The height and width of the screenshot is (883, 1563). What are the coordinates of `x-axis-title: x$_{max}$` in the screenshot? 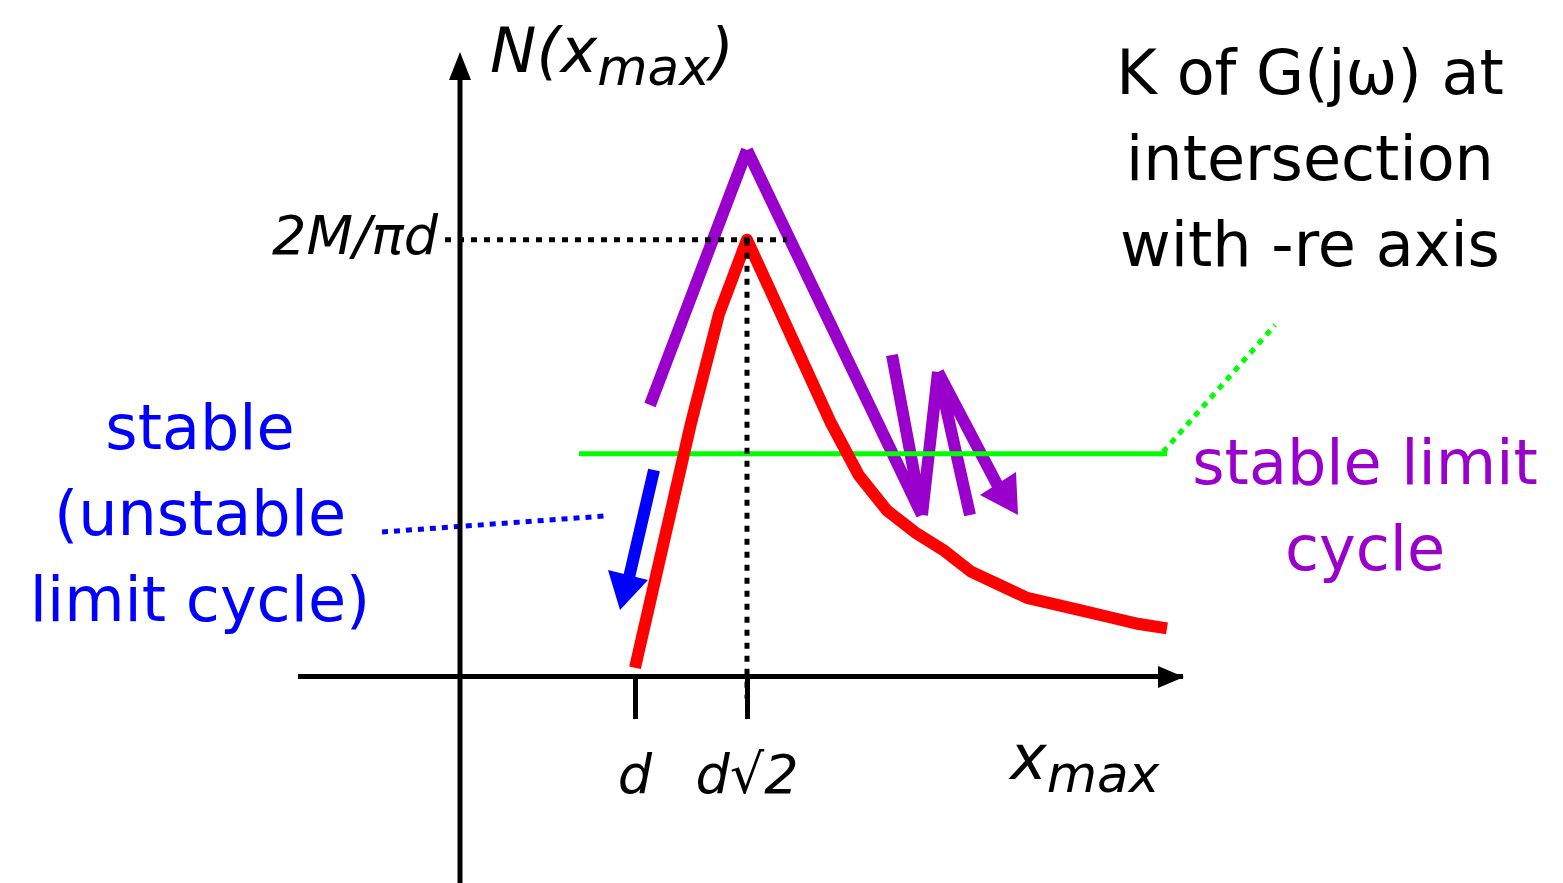 It's located at (1085, 763).